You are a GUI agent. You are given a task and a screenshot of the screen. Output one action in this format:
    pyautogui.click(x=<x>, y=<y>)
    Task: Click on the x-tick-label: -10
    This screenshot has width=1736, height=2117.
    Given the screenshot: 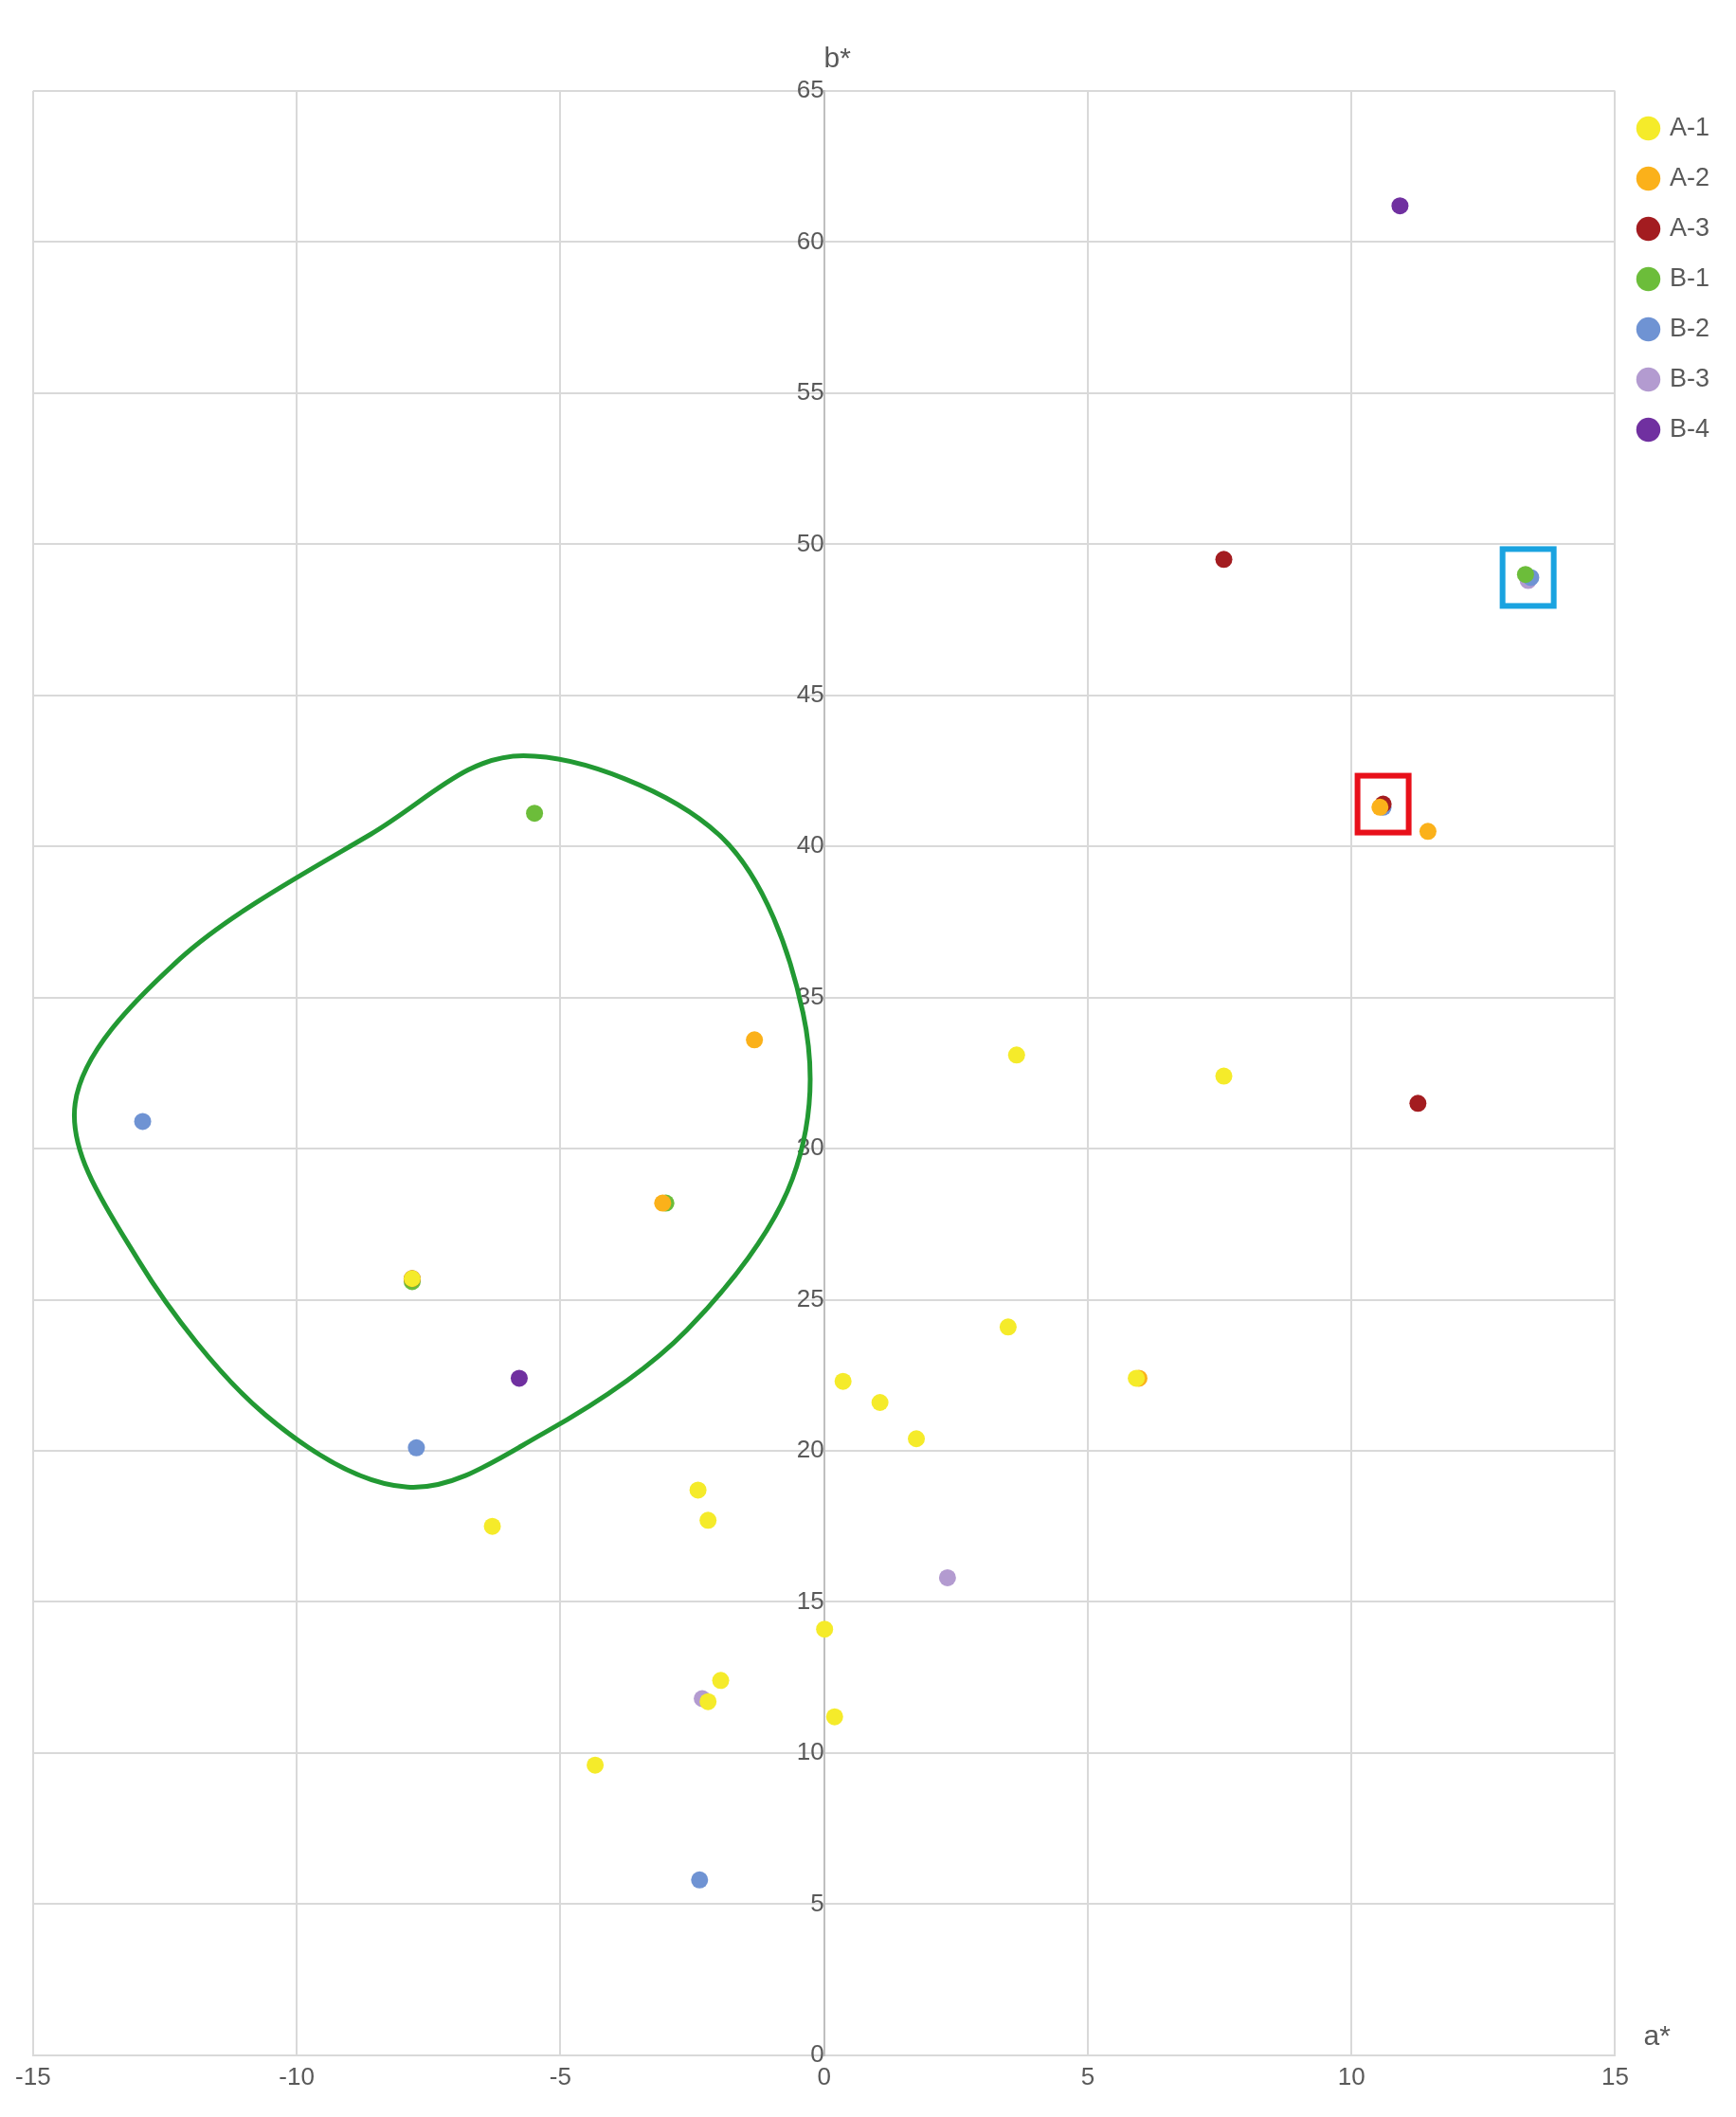 What is the action you would take?
    pyautogui.click(x=297, y=2076)
    